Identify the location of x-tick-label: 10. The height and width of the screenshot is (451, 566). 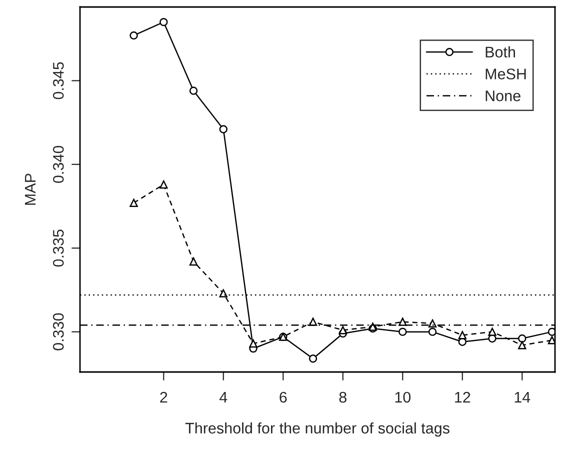
(403, 397).